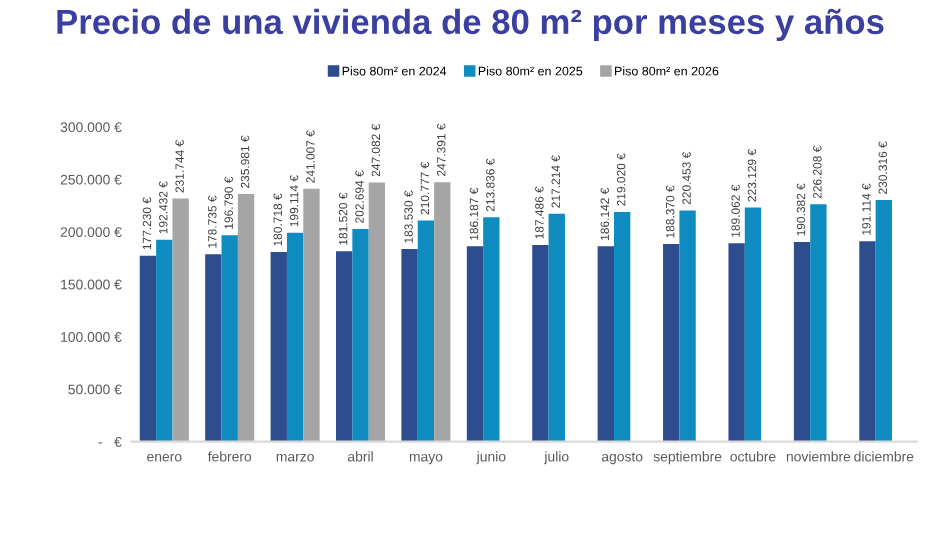 The width and height of the screenshot is (940, 552). I want to click on chart-title: Precio de una vivienda de 80 m² por meses y años, so click(470, 25).